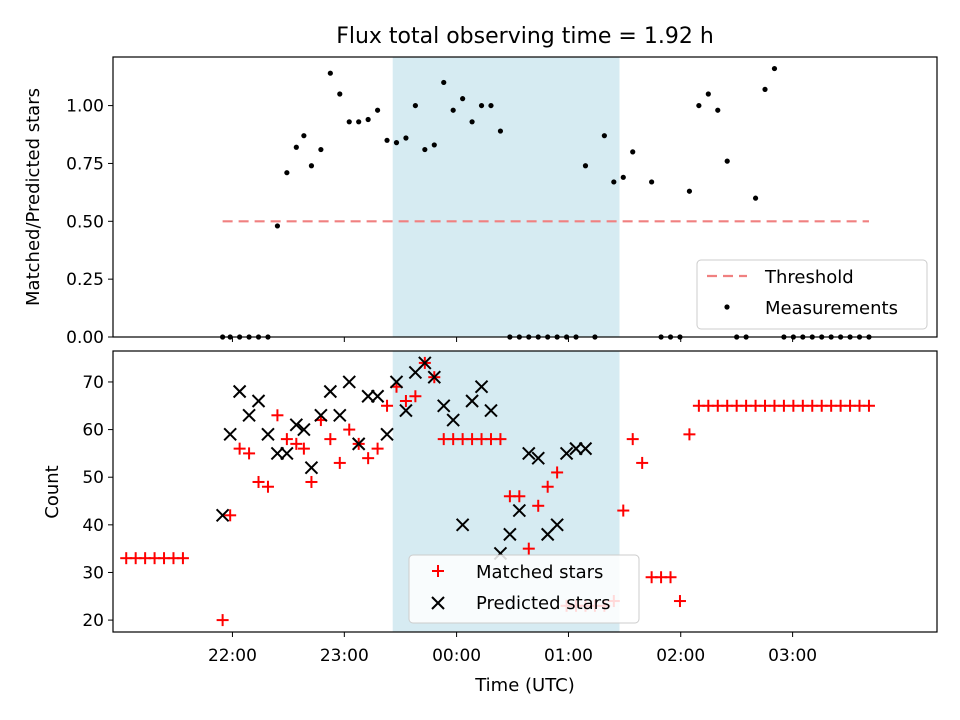 The width and height of the screenshot is (960, 720). What do you see at coordinates (85, 222) in the screenshot?
I see `top-ytick-label: 0.50` at bounding box center [85, 222].